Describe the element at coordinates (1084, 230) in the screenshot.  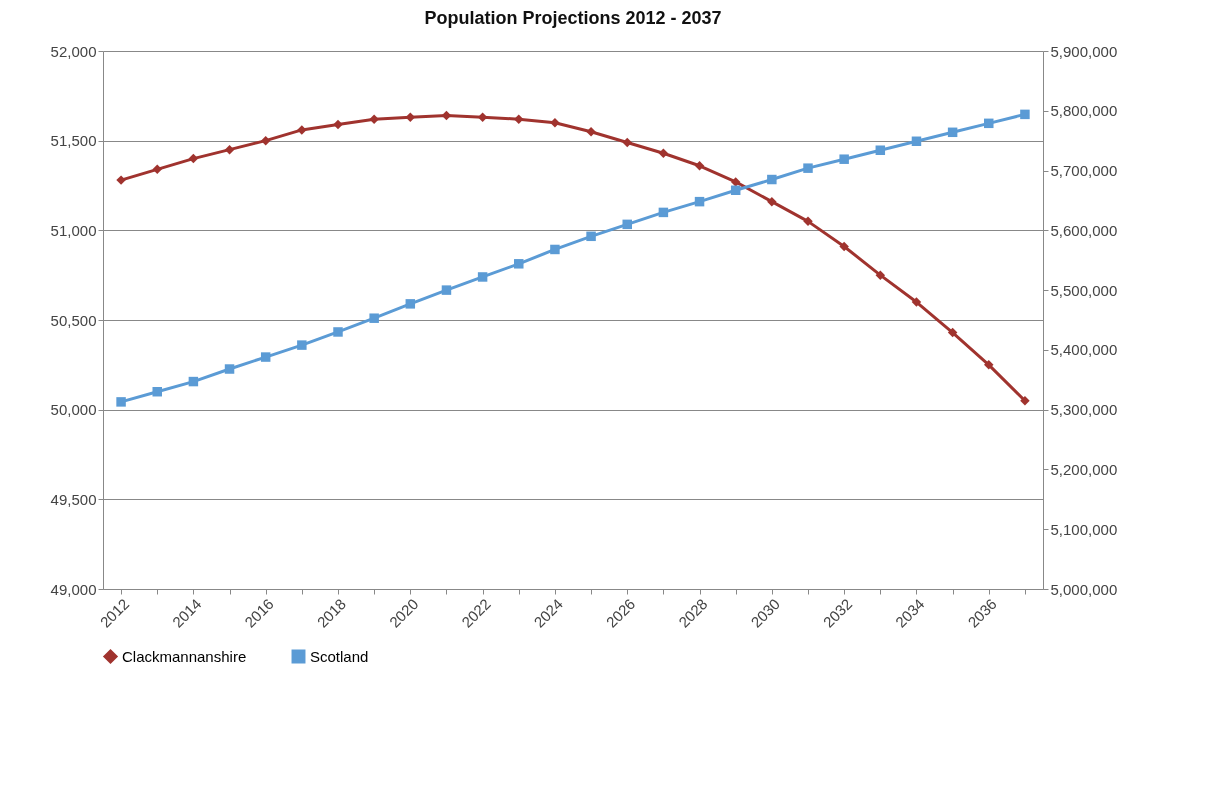
I see `y2-tick-label: 5,600,000` at that location.